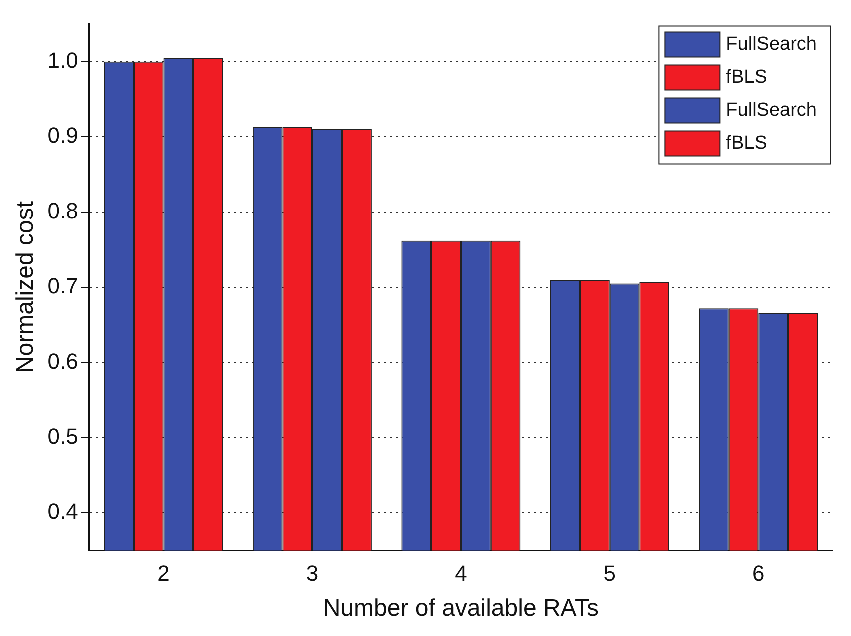 This screenshot has width=851, height=636. What do you see at coordinates (461, 573) in the screenshot?
I see `x-tick-label: 4` at bounding box center [461, 573].